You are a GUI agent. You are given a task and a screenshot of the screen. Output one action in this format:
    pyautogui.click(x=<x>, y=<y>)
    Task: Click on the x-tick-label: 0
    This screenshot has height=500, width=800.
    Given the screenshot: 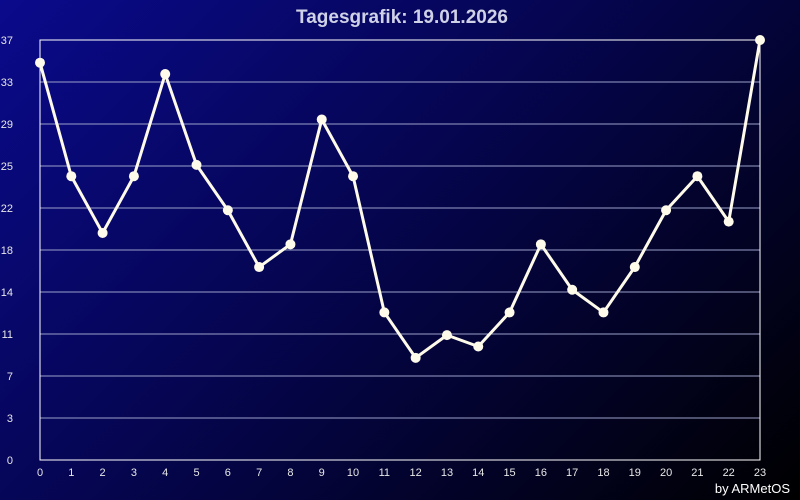 What is the action you would take?
    pyautogui.click(x=40, y=473)
    